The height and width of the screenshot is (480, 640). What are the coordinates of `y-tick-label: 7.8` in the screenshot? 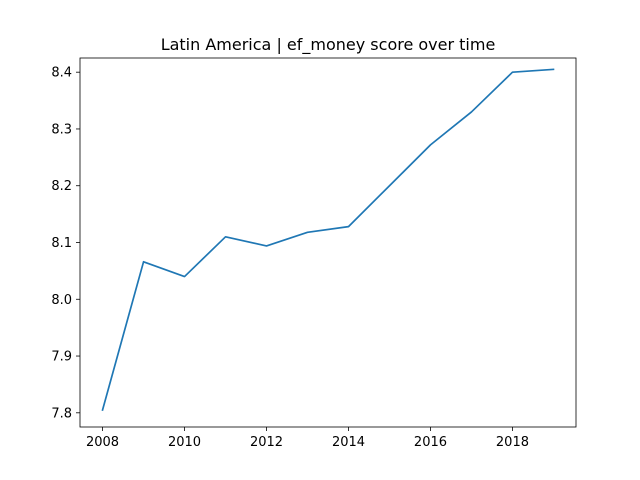 It's located at (61, 413).